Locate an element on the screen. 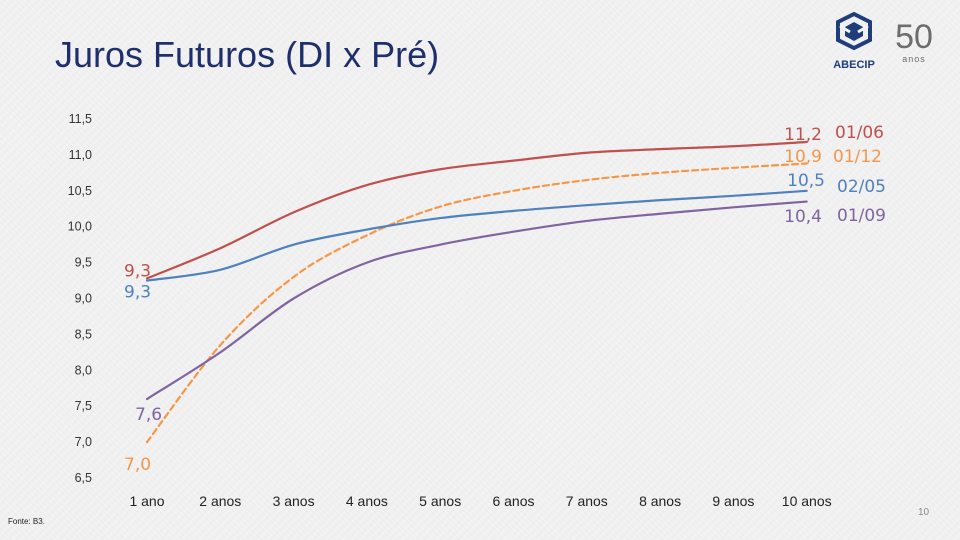  y-tick-label: 8,0 is located at coordinates (83, 370).